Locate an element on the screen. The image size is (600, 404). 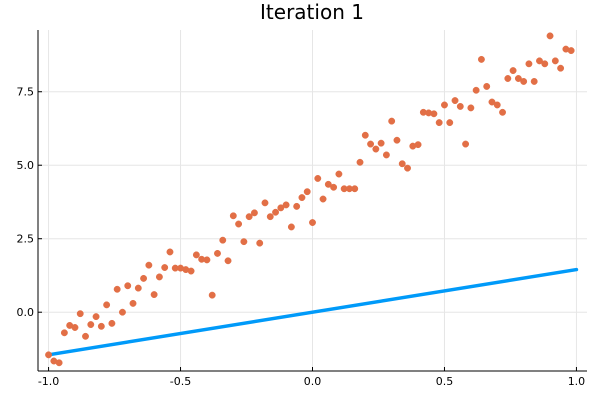
x-tick-label: 1.0 is located at coordinates (577, 381).